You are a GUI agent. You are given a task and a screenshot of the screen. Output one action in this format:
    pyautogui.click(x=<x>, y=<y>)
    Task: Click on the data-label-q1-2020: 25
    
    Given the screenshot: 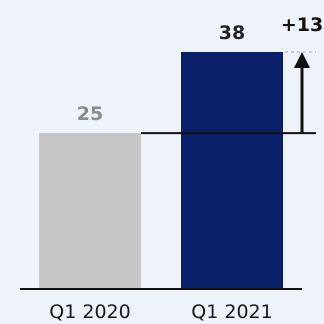 What is the action you would take?
    pyautogui.click(x=90, y=114)
    